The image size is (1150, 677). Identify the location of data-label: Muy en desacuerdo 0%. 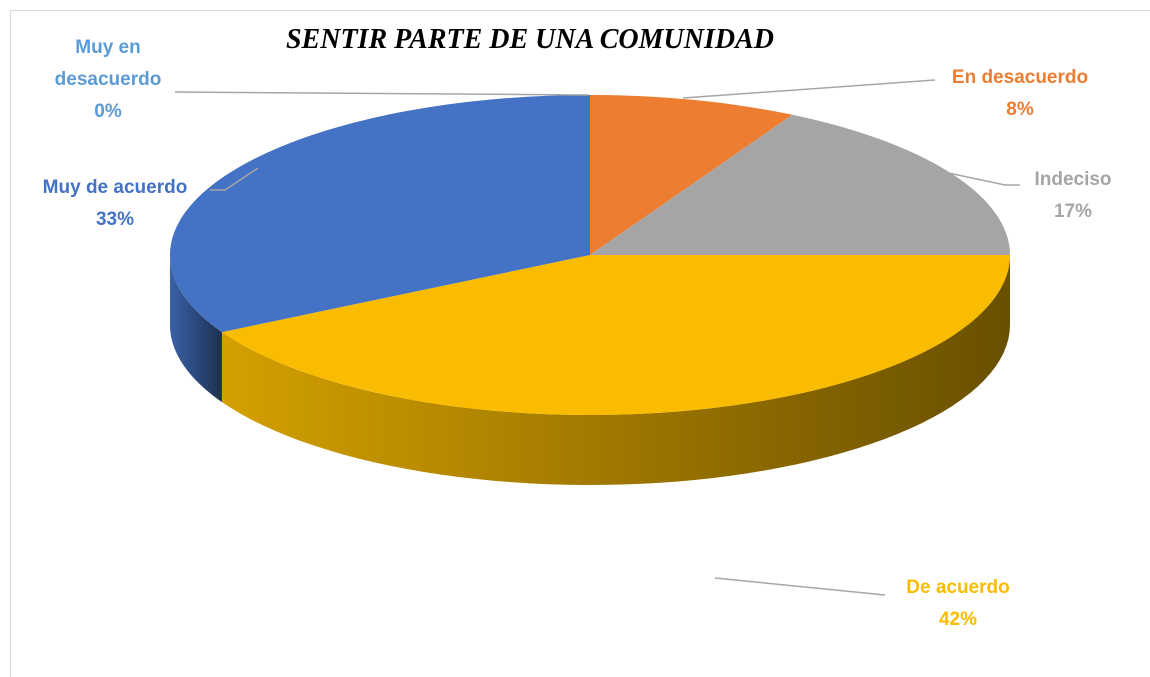
(108, 80).